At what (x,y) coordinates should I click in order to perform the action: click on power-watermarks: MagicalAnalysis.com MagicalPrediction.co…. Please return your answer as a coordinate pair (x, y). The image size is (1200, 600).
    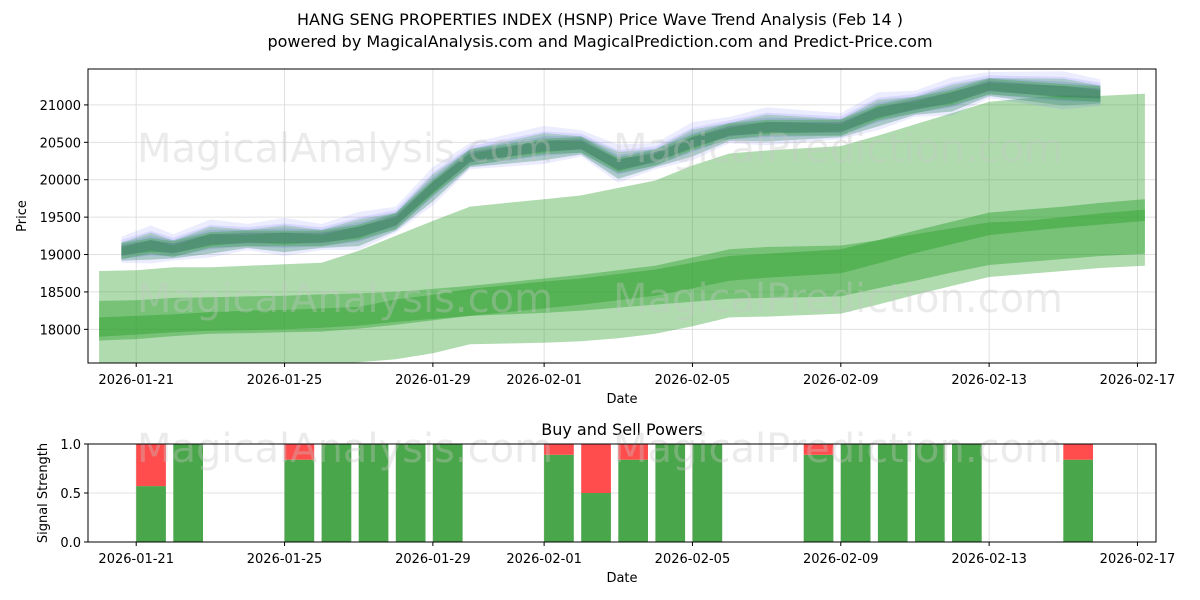
    Looking at the image, I should click on (600, 449).